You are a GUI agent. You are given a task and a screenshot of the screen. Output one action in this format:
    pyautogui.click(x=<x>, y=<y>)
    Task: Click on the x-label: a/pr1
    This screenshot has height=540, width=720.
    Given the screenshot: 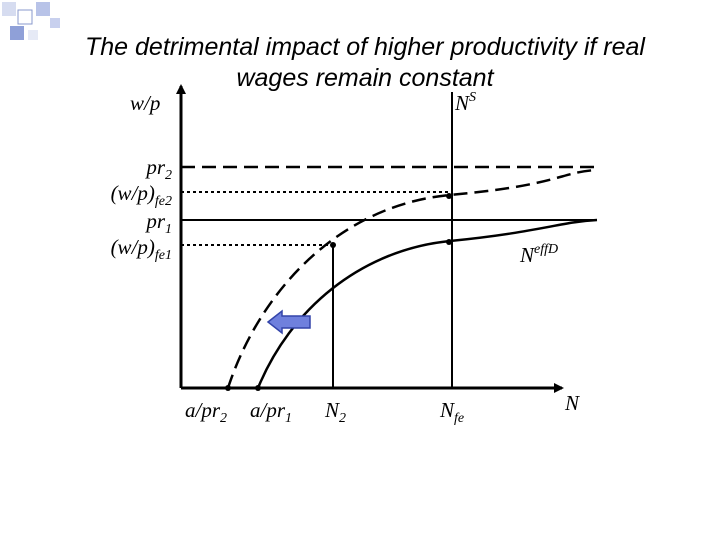 What is the action you would take?
    pyautogui.click(x=271, y=412)
    